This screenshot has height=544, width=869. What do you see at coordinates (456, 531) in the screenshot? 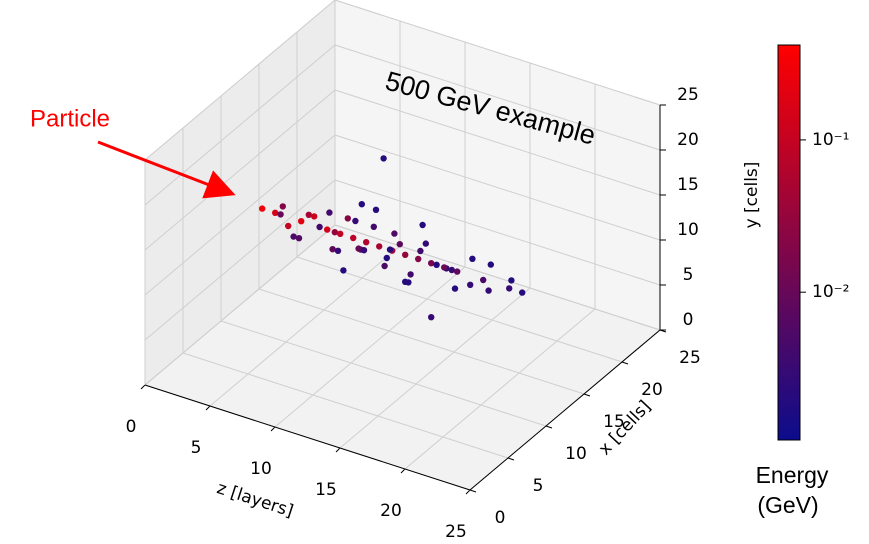
I see `x-tick-label: 25` at bounding box center [456, 531].